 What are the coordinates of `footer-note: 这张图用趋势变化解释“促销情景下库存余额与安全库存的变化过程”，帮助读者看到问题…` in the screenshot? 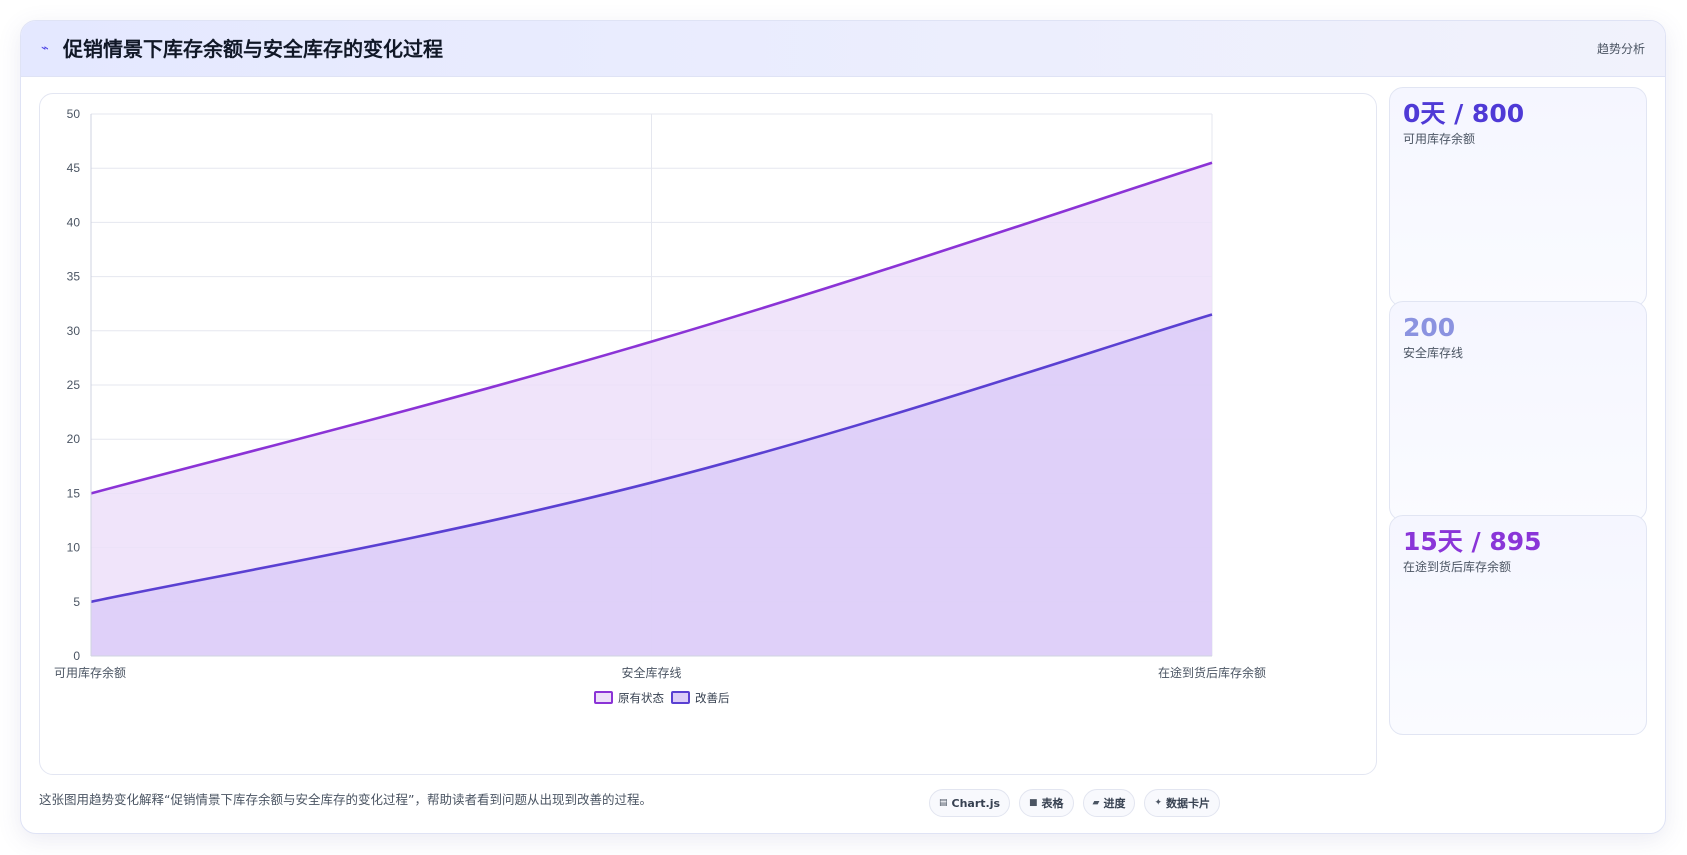 It's located at (345, 799).